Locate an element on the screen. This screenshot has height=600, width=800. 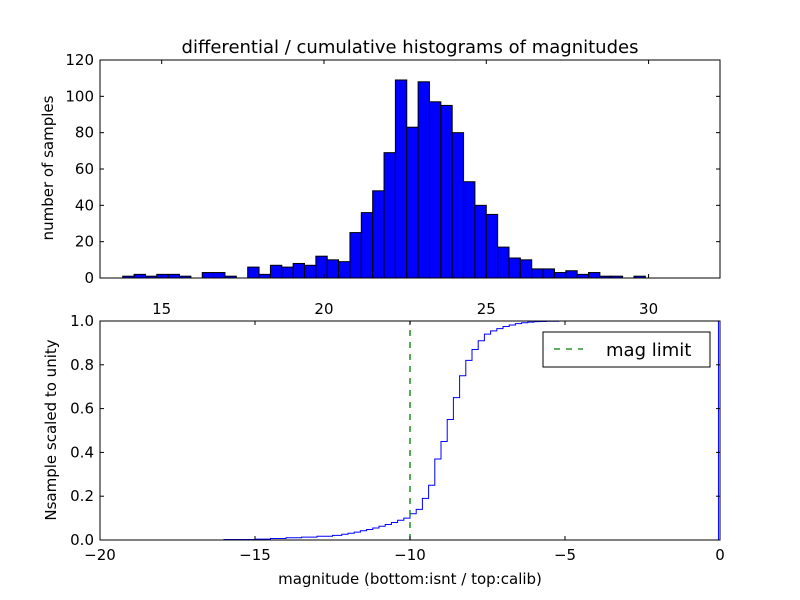
legend-label-mag-limit: mag limit is located at coordinates (648, 350).